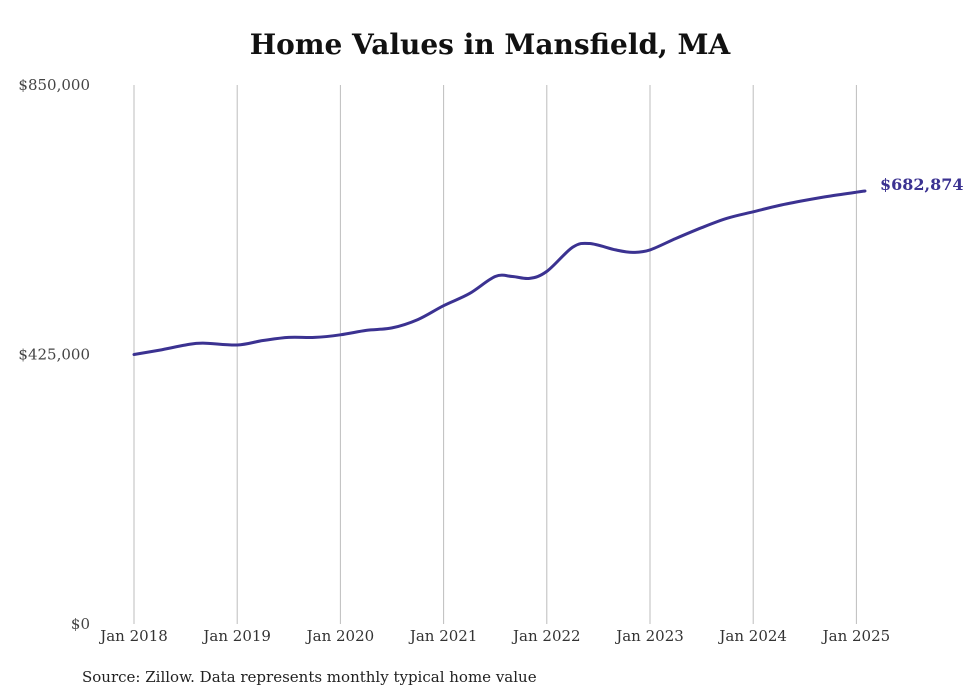 This screenshot has height=699, width=980. Describe the element at coordinates (54, 355) in the screenshot. I see `y-tick-label: $425,000` at that location.